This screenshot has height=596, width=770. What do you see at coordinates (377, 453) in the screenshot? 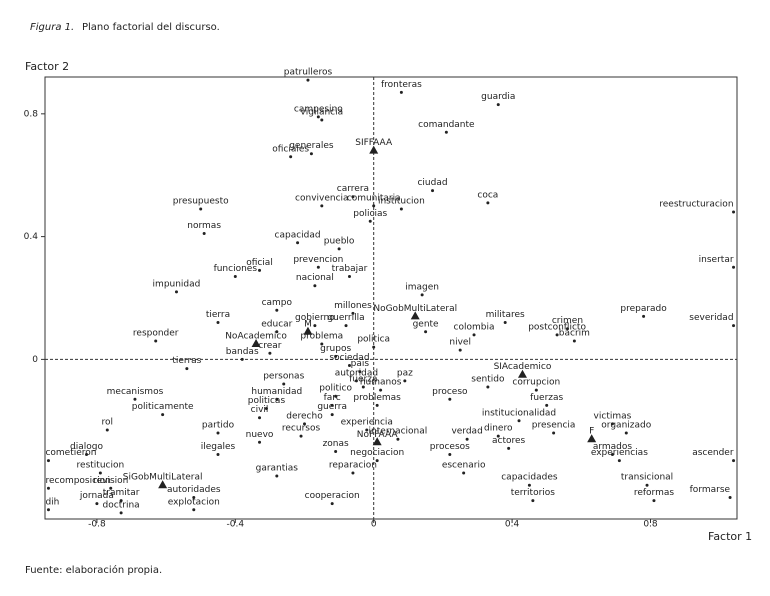
I see `point-label: negociacion` at bounding box center [377, 453].